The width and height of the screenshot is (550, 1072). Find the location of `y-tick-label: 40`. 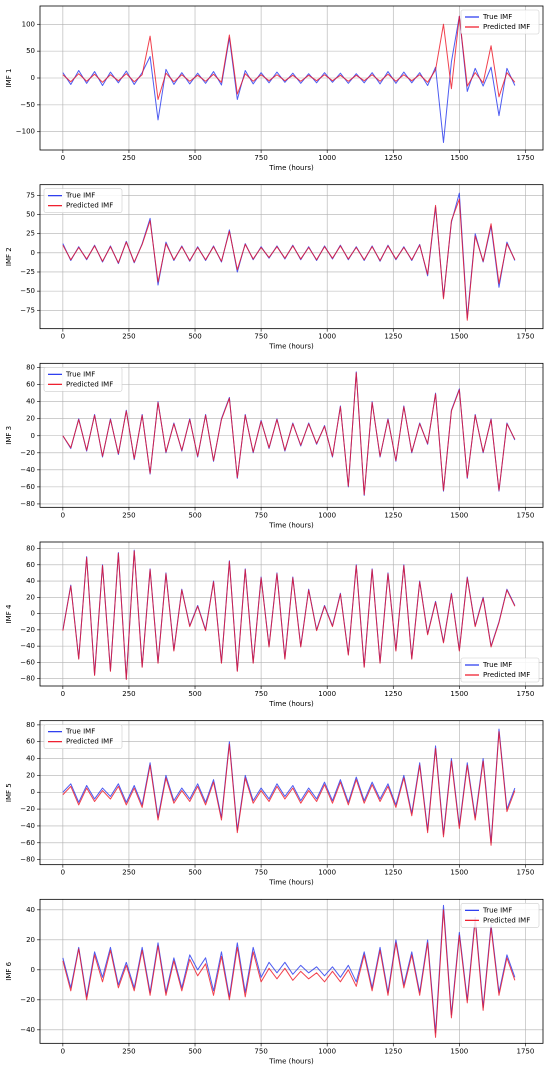

y-tick-label: 40 is located at coordinates (30, 581).